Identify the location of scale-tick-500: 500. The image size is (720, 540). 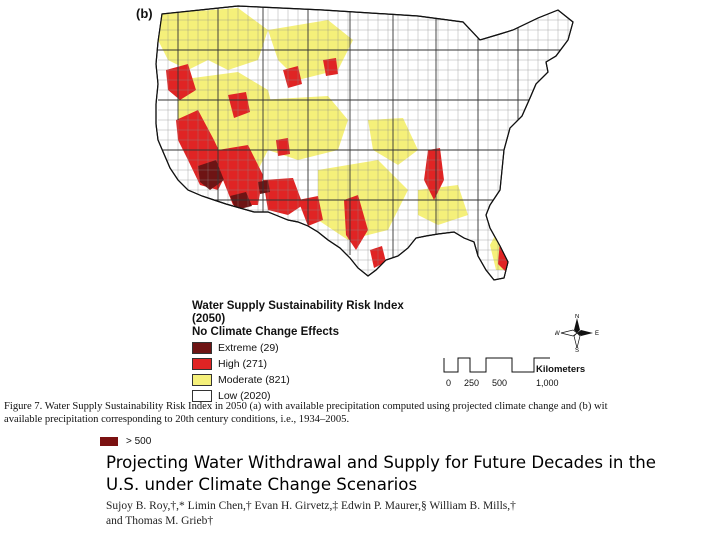
(499, 383).